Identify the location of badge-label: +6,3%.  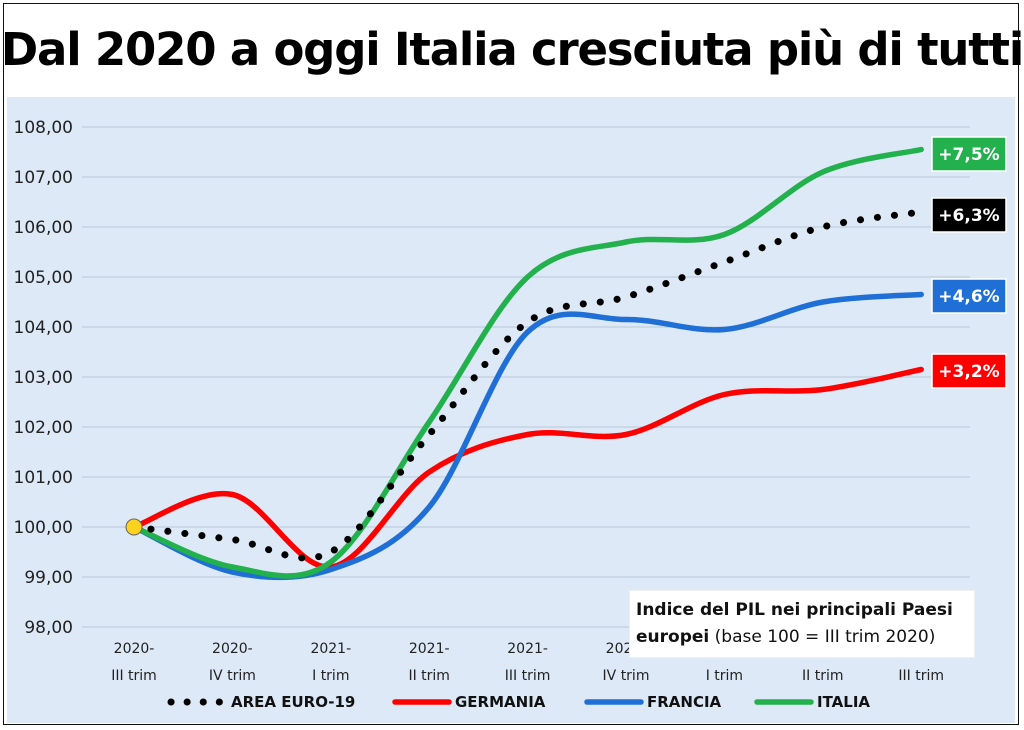
(968, 216).